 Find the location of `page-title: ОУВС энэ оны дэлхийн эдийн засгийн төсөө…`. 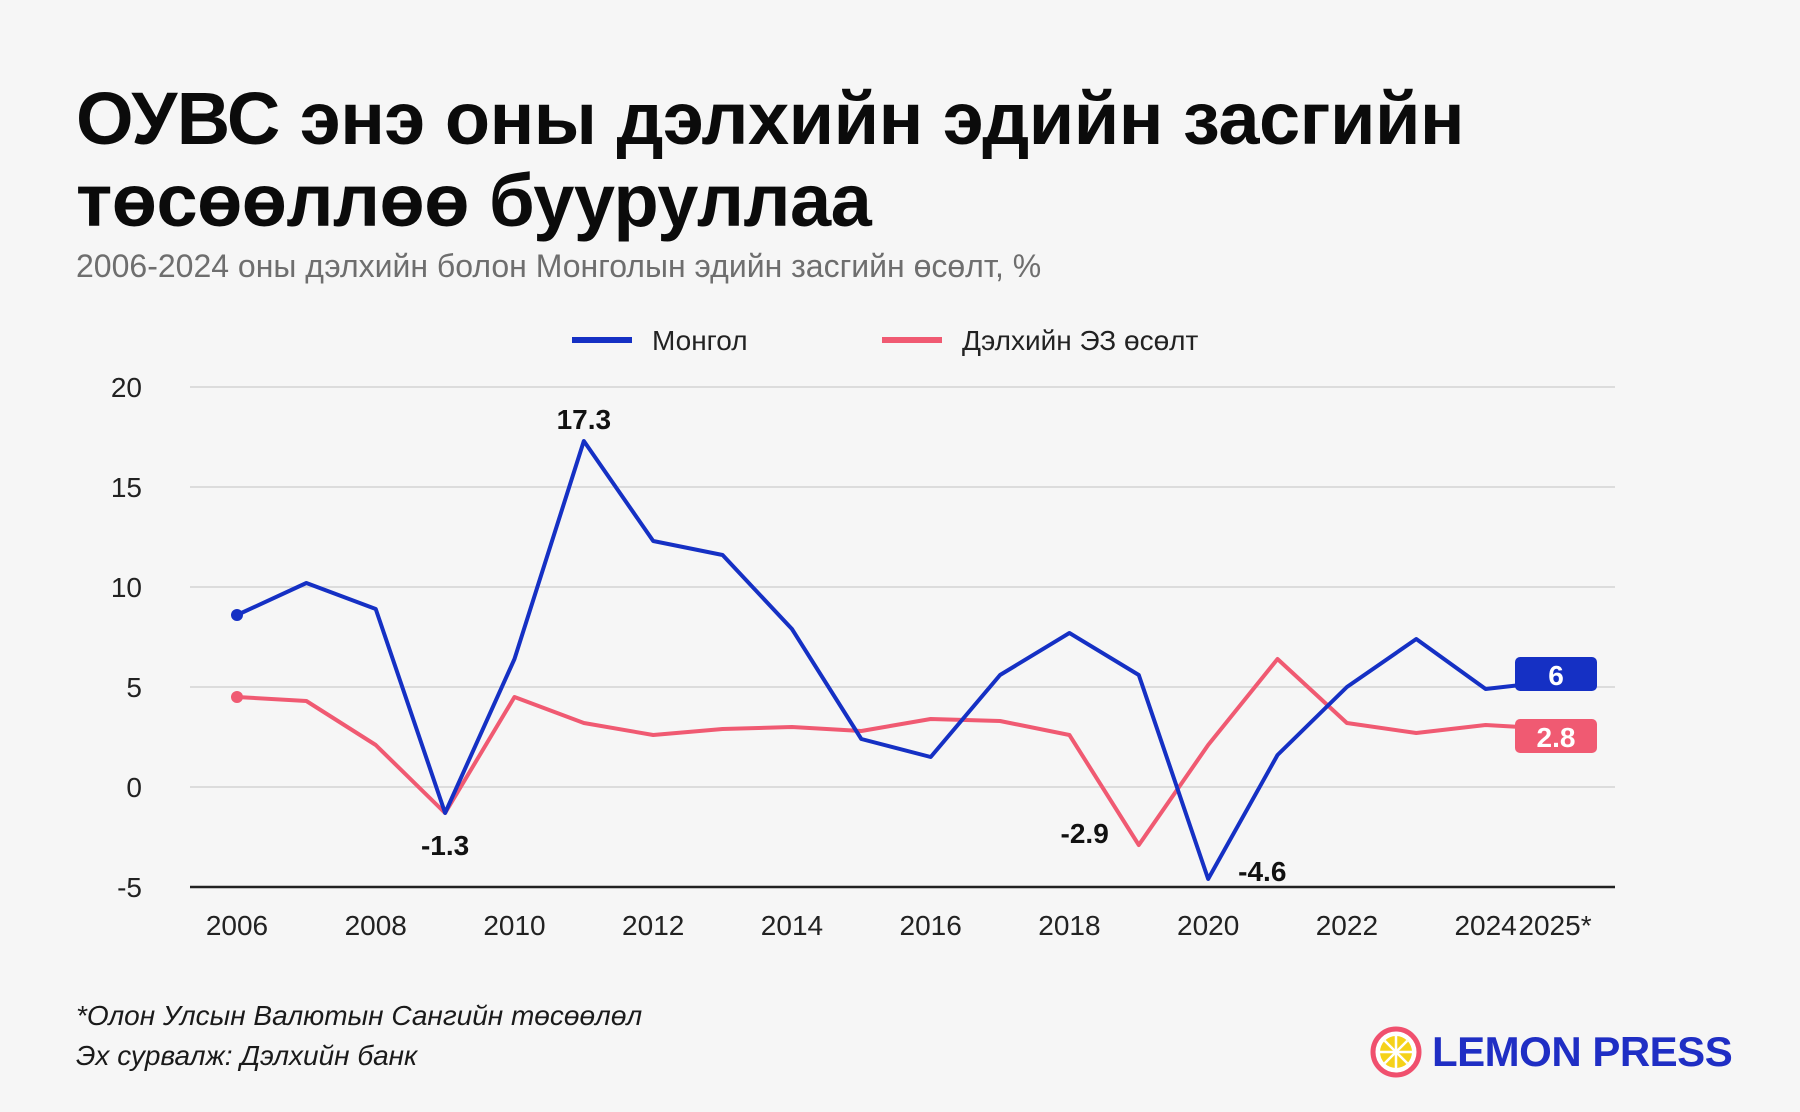

page-title: ОУВС энэ оны дэлхийн эдийн засгийн төсөө… is located at coordinates (901, 160).